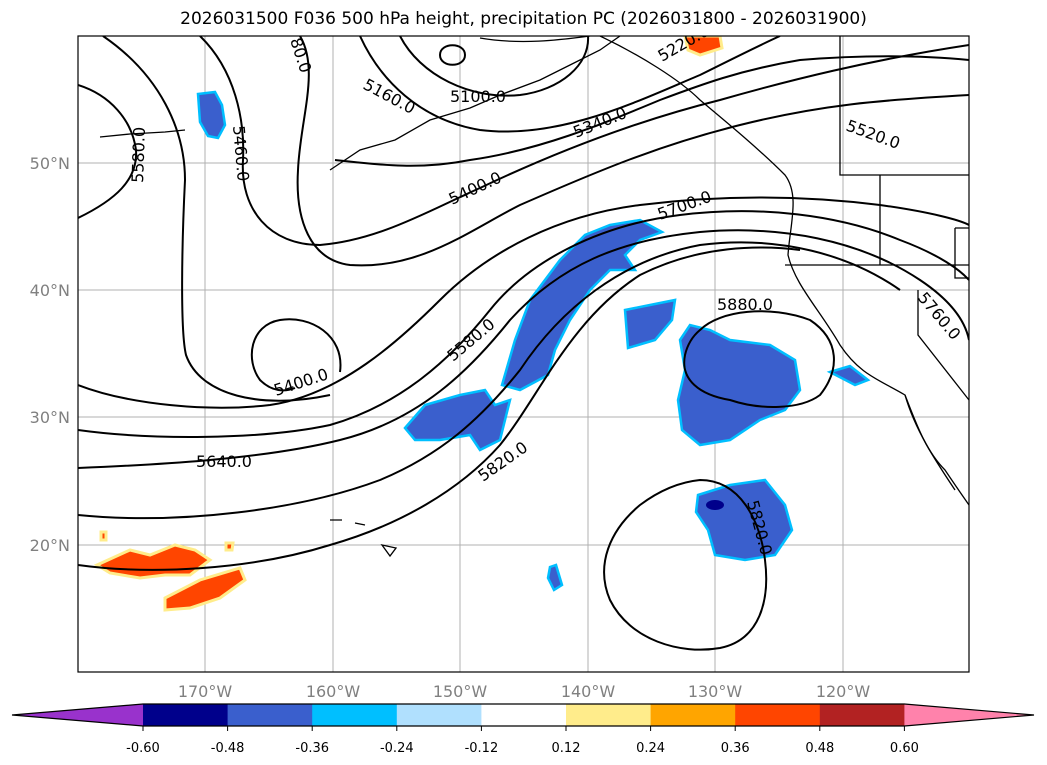  What do you see at coordinates (397, 748) in the screenshot?
I see `colorbar-tick-label: -0.24` at bounding box center [397, 748].